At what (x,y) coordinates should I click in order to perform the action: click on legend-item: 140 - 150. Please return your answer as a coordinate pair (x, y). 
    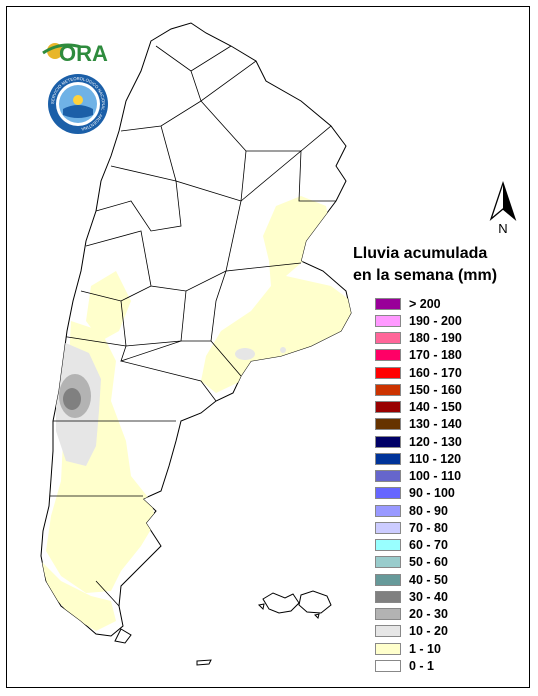
    Looking at the image, I should click on (418, 407).